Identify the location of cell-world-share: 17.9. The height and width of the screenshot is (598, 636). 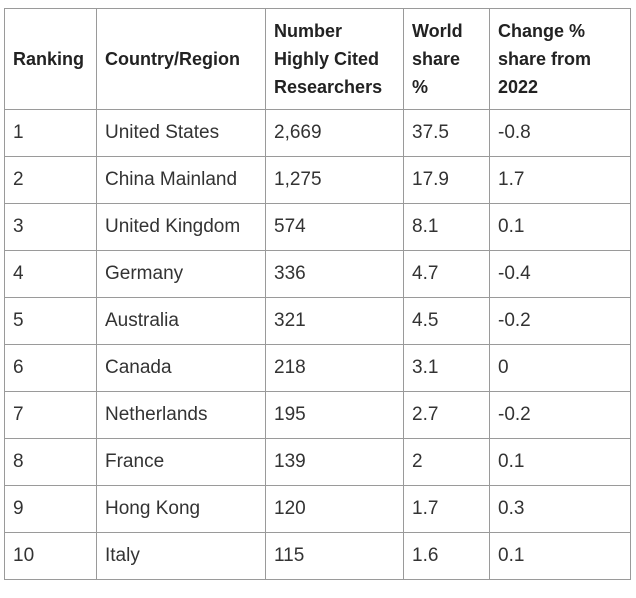
(446, 180).